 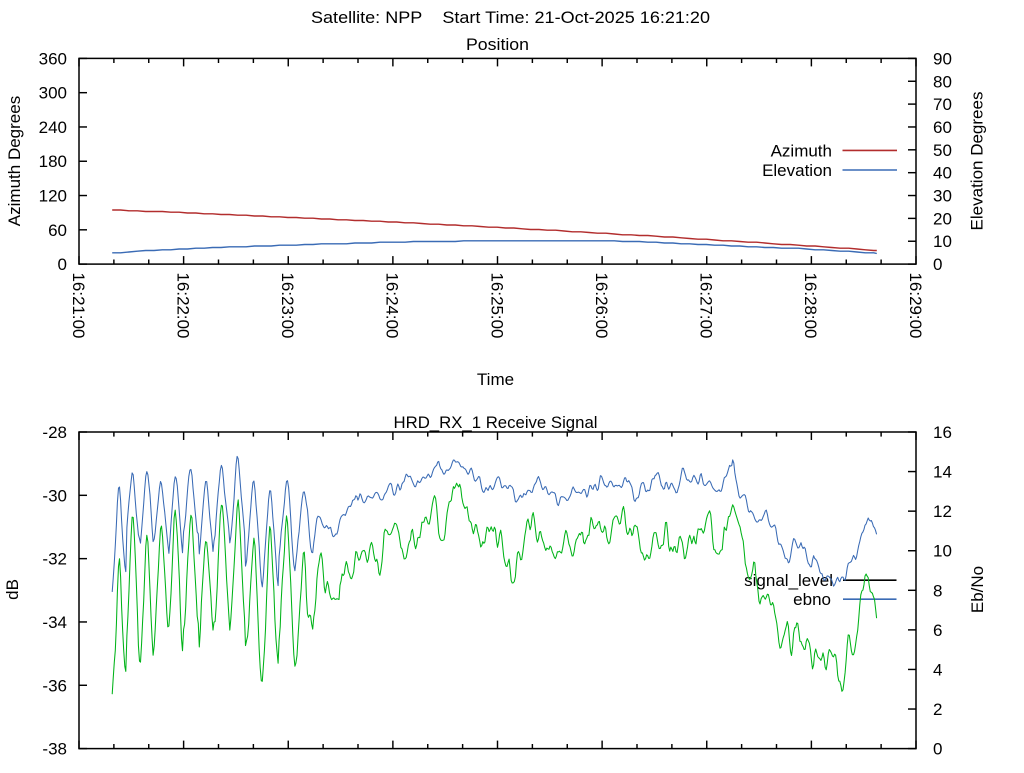 I want to click on svg-text: 16:22:00, so click(x=182, y=306).